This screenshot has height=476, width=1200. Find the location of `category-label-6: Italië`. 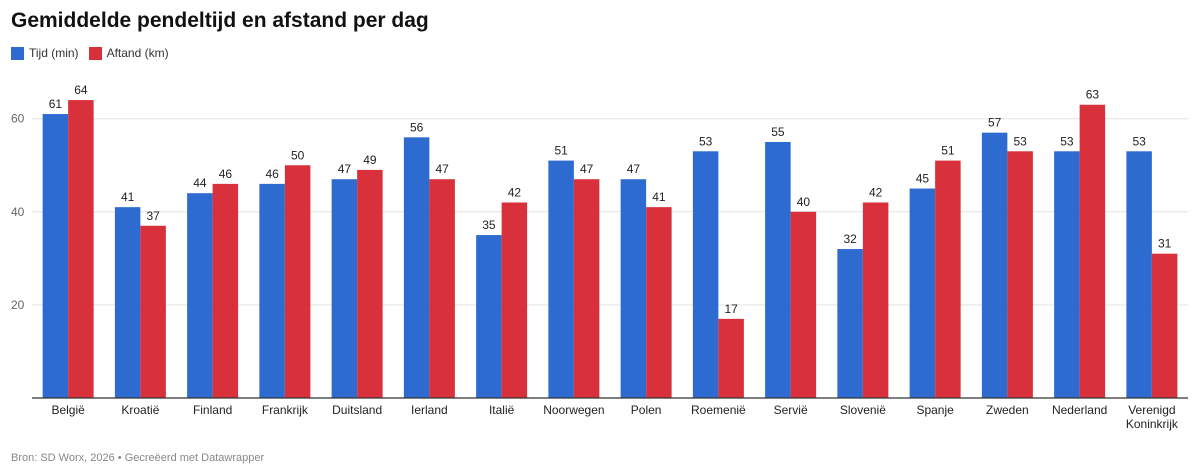

category-label-6: Italië is located at coordinates (502, 410).